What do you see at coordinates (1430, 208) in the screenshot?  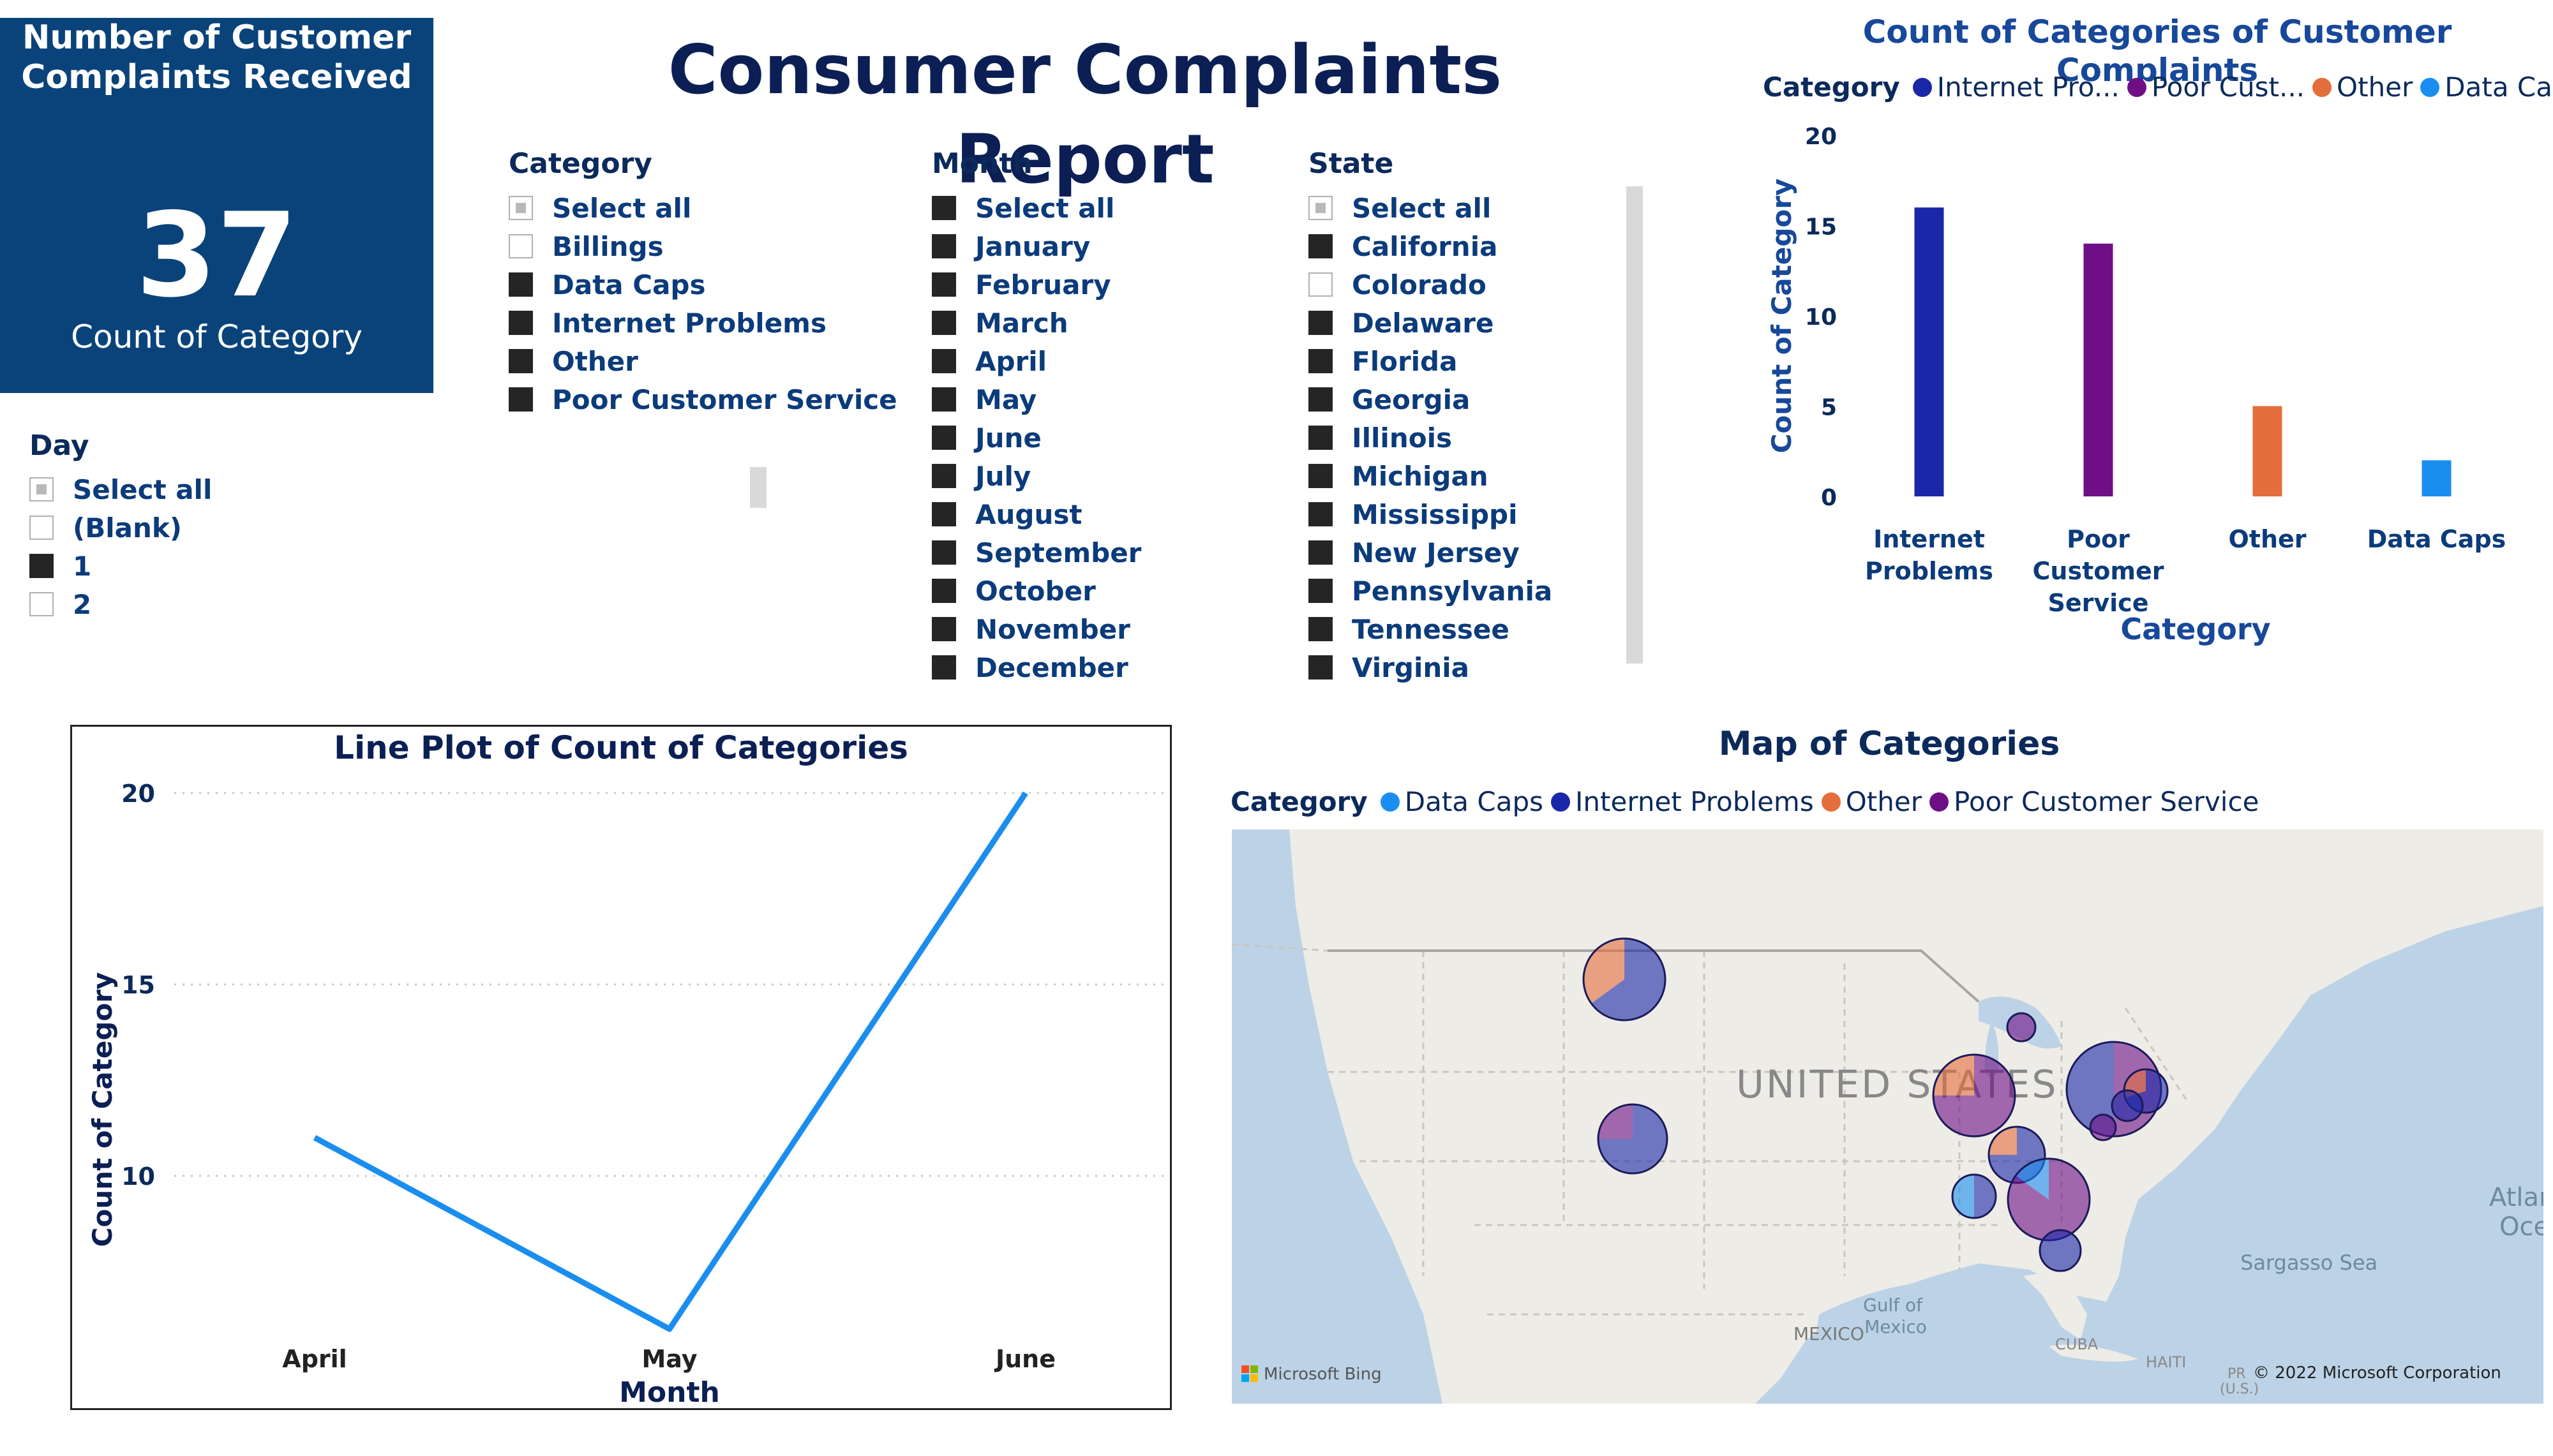 I see `state-slicer-item: Select all` at bounding box center [1430, 208].